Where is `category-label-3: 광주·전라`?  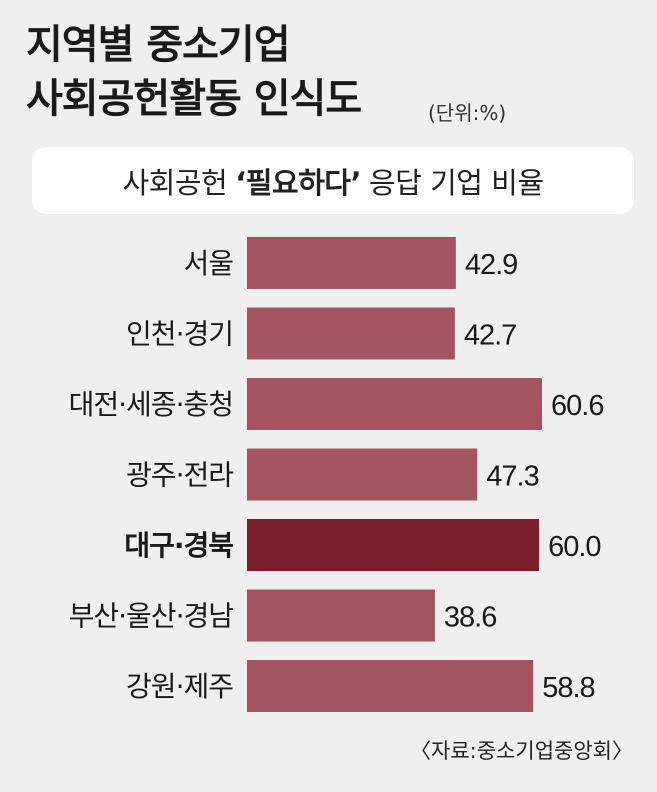
category-label-3: 광주·전라 is located at coordinates (179, 475).